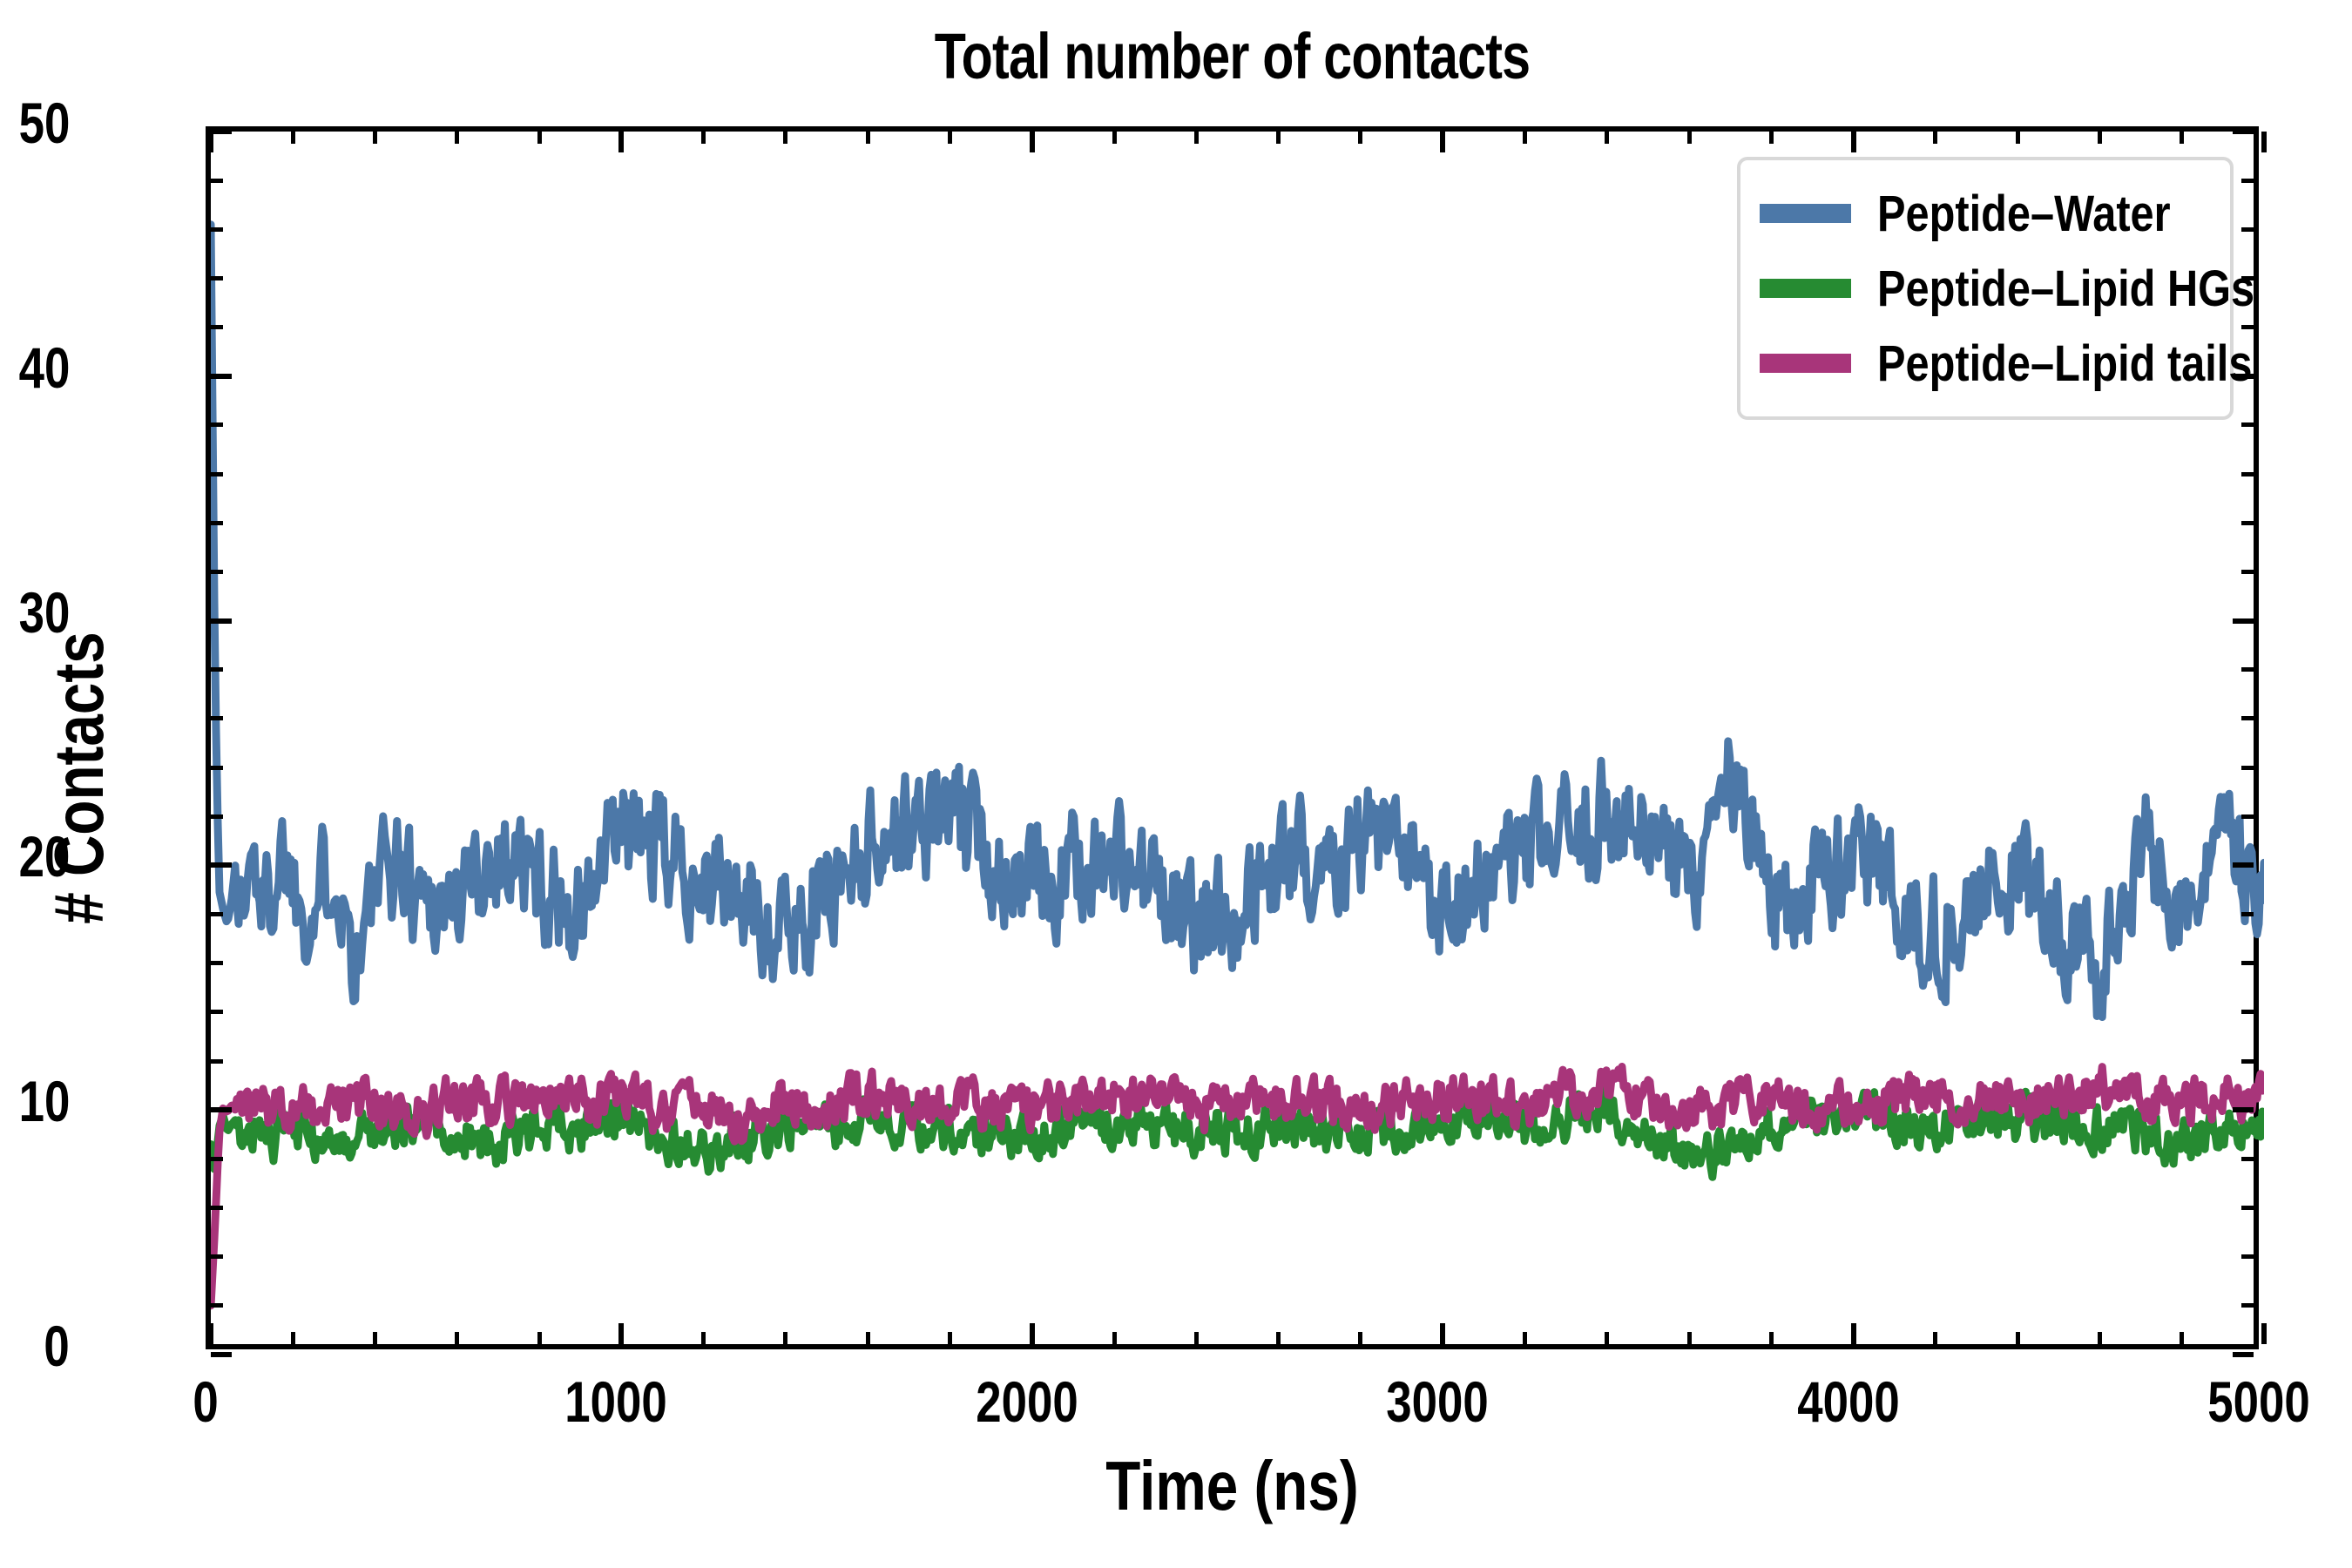 The image size is (2352, 1568). Describe the element at coordinates (1985, 214) in the screenshot. I see `legend-item: Peptide–Water` at that location.